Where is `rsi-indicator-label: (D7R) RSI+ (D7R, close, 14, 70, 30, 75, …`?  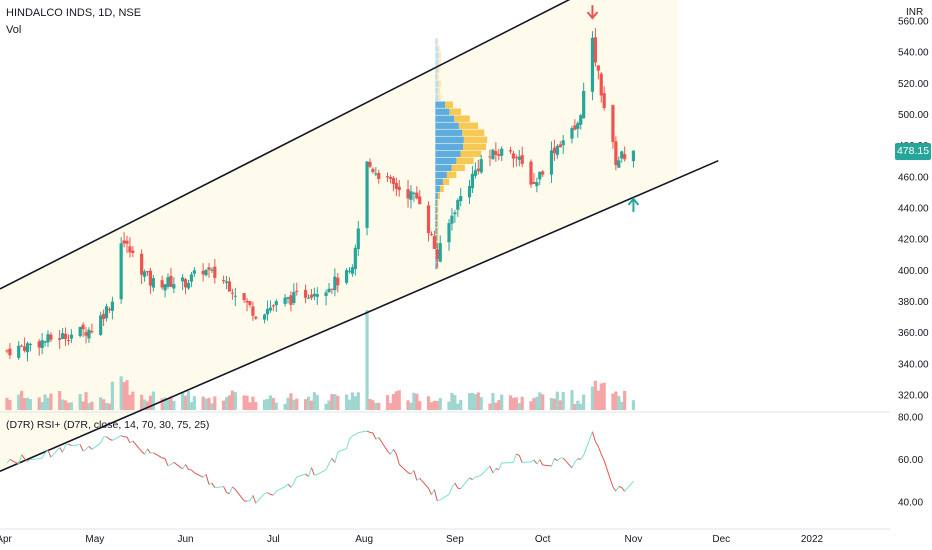
rsi-indicator-label: (D7R) RSI+ (D7R, close, 14, 70, 30, 75, … is located at coordinates (108, 425).